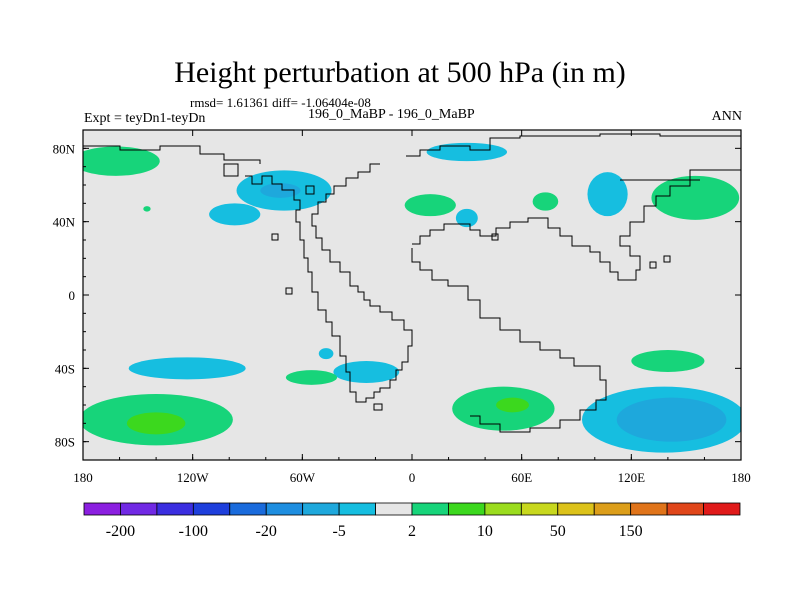 Image resolution: width=800 pixels, height=600 pixels. I want to click on y-tick-label: 80S, so click(65, 442).